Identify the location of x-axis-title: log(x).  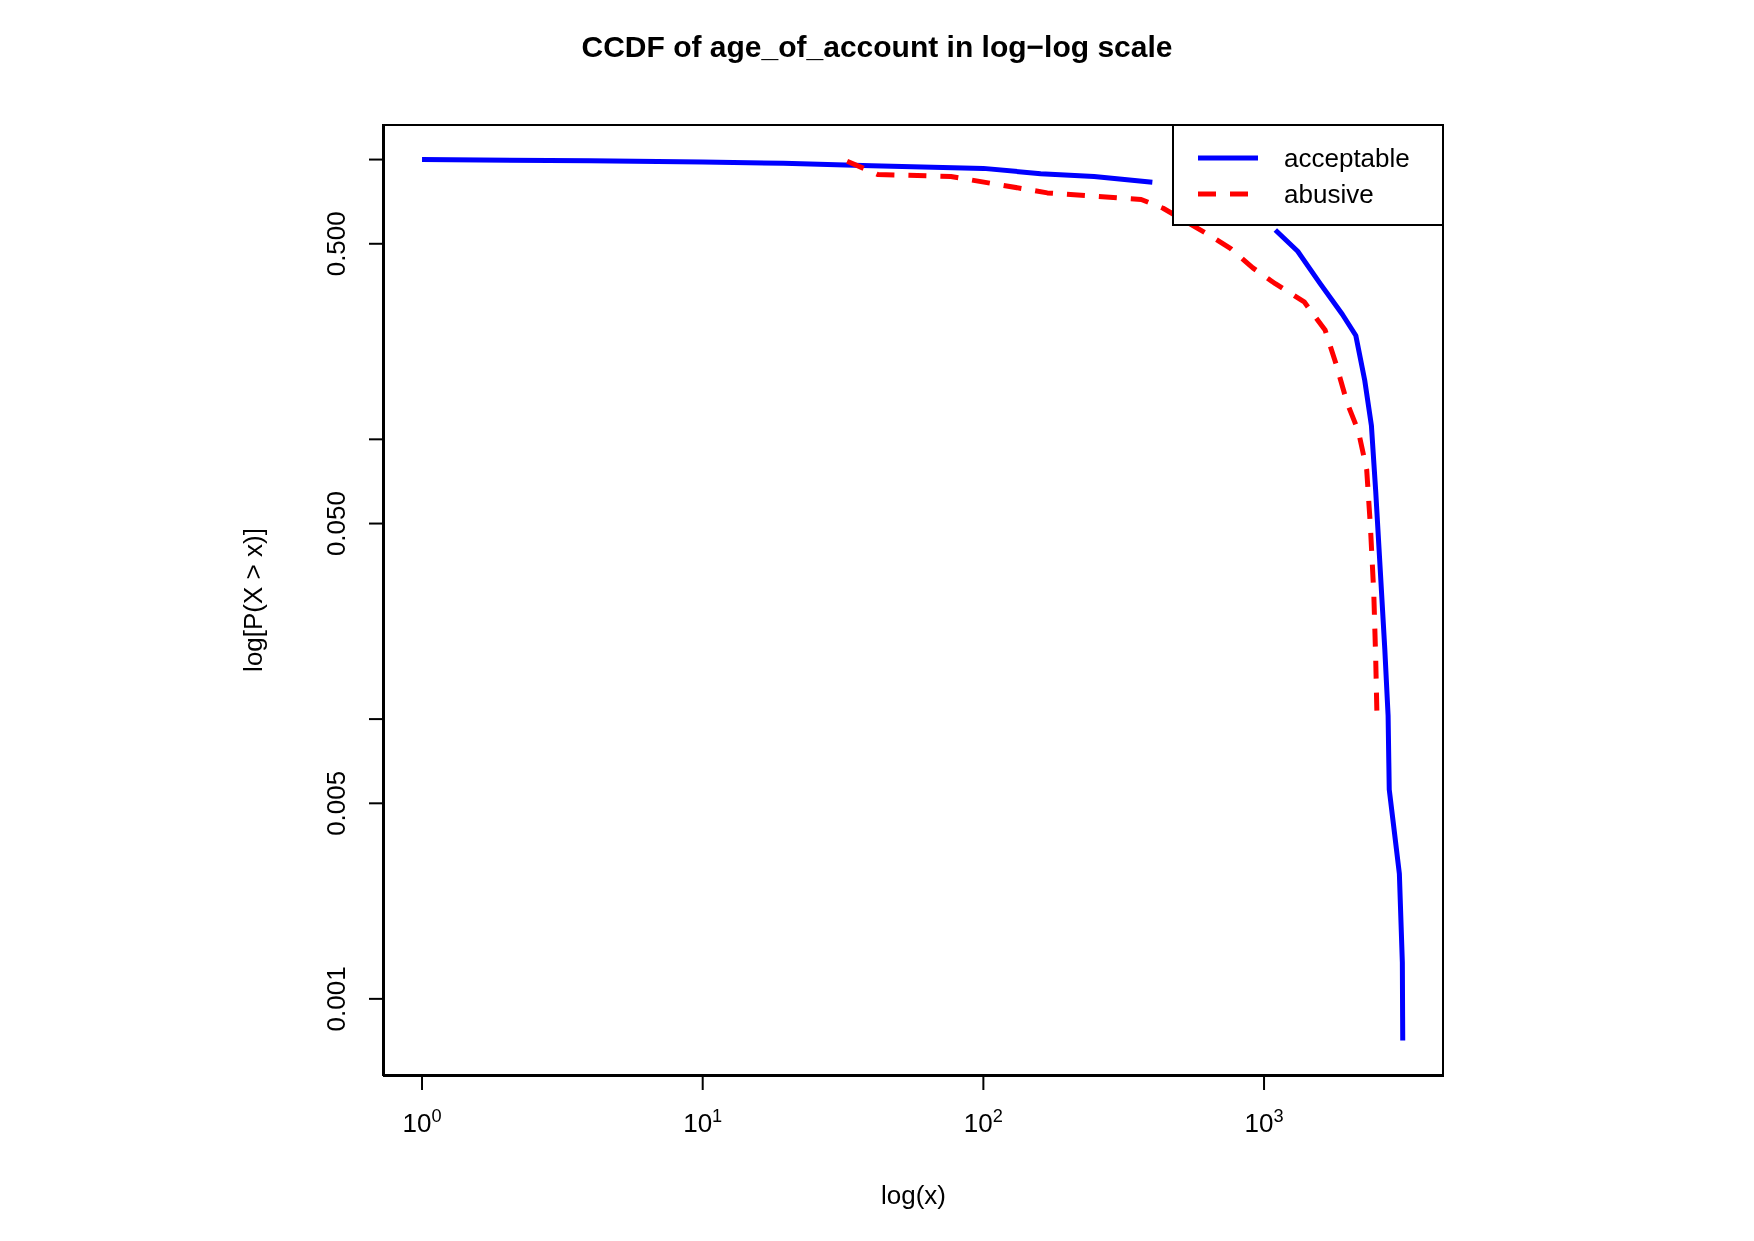
(913, 1195).